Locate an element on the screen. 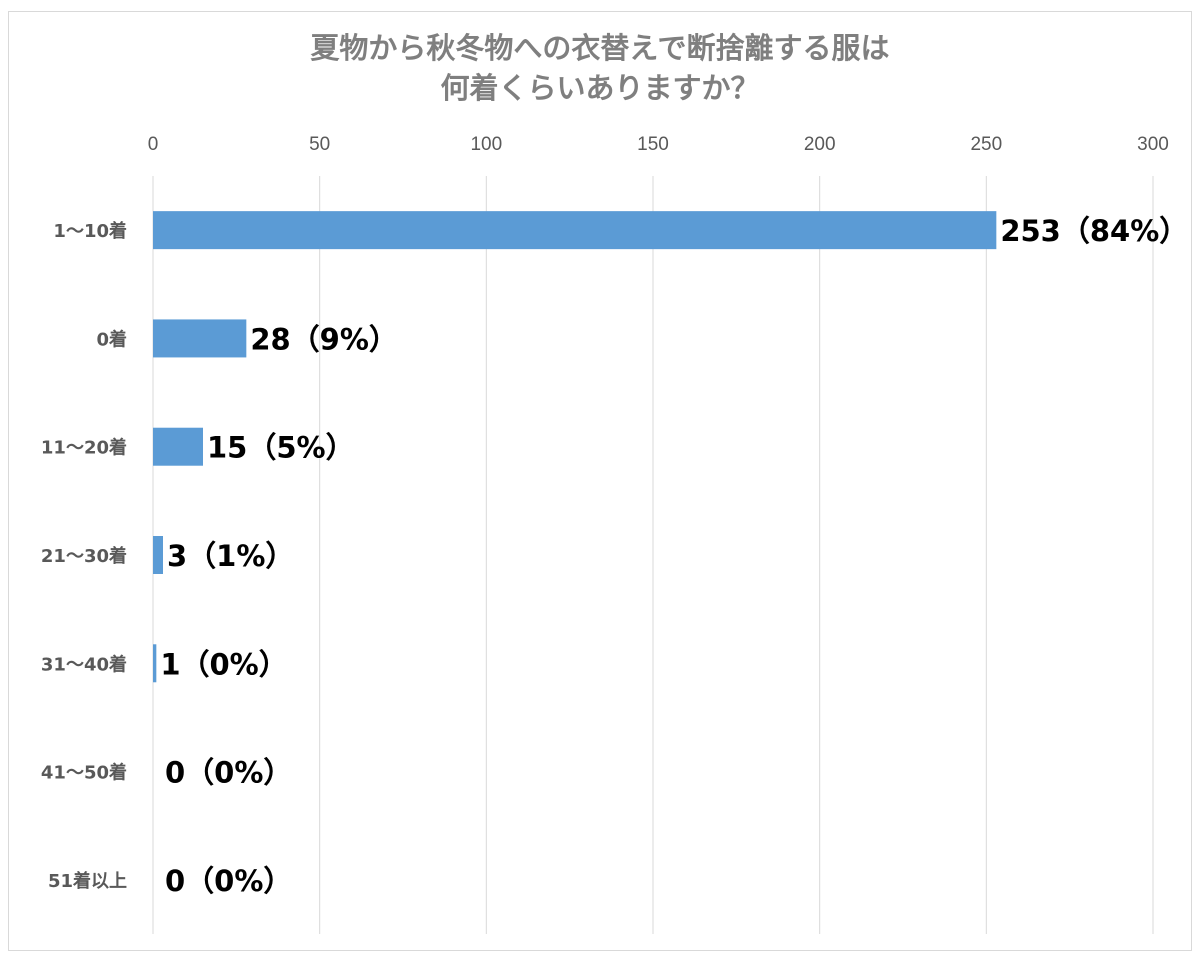  y-tick-label: 21〜30着 is located at coordinates (84, 556).